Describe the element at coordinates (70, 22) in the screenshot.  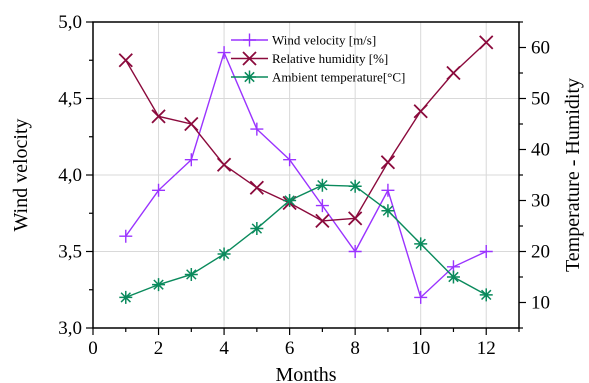
I see `y-left-tick-label: 5,0` at that location.